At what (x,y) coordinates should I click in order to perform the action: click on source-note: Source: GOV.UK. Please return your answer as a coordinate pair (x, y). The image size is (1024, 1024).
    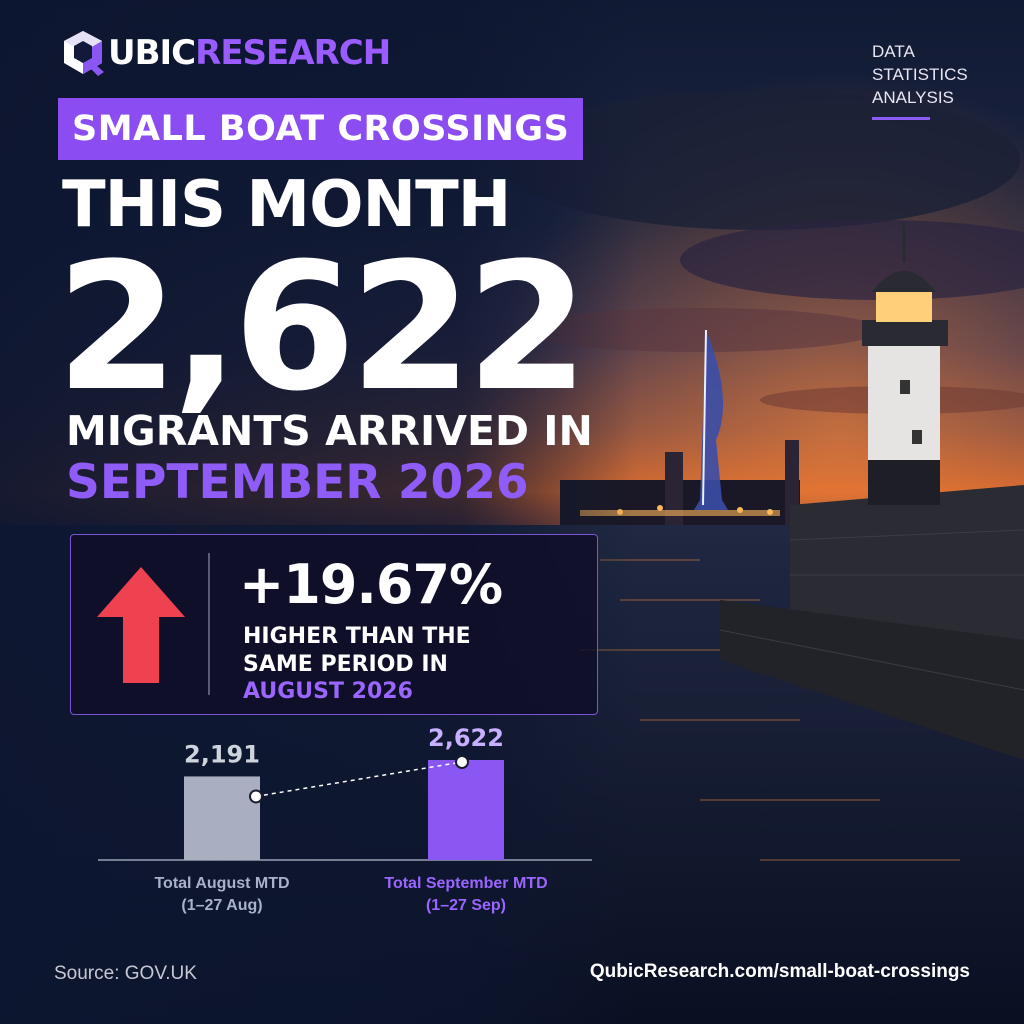
    Looking at the image, I should click on (125, 973).